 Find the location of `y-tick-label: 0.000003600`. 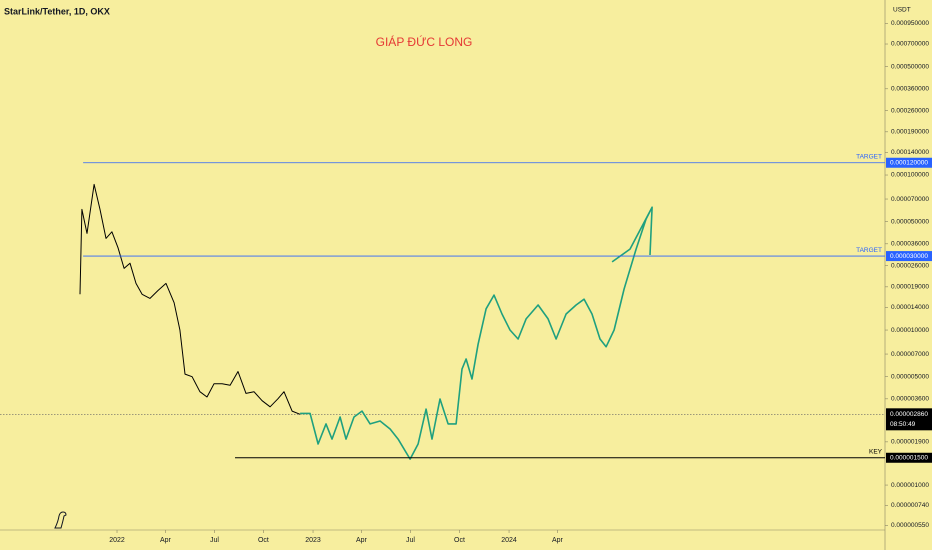

y-tick-label: 0.000003600 is located at coordinates (910, 399).